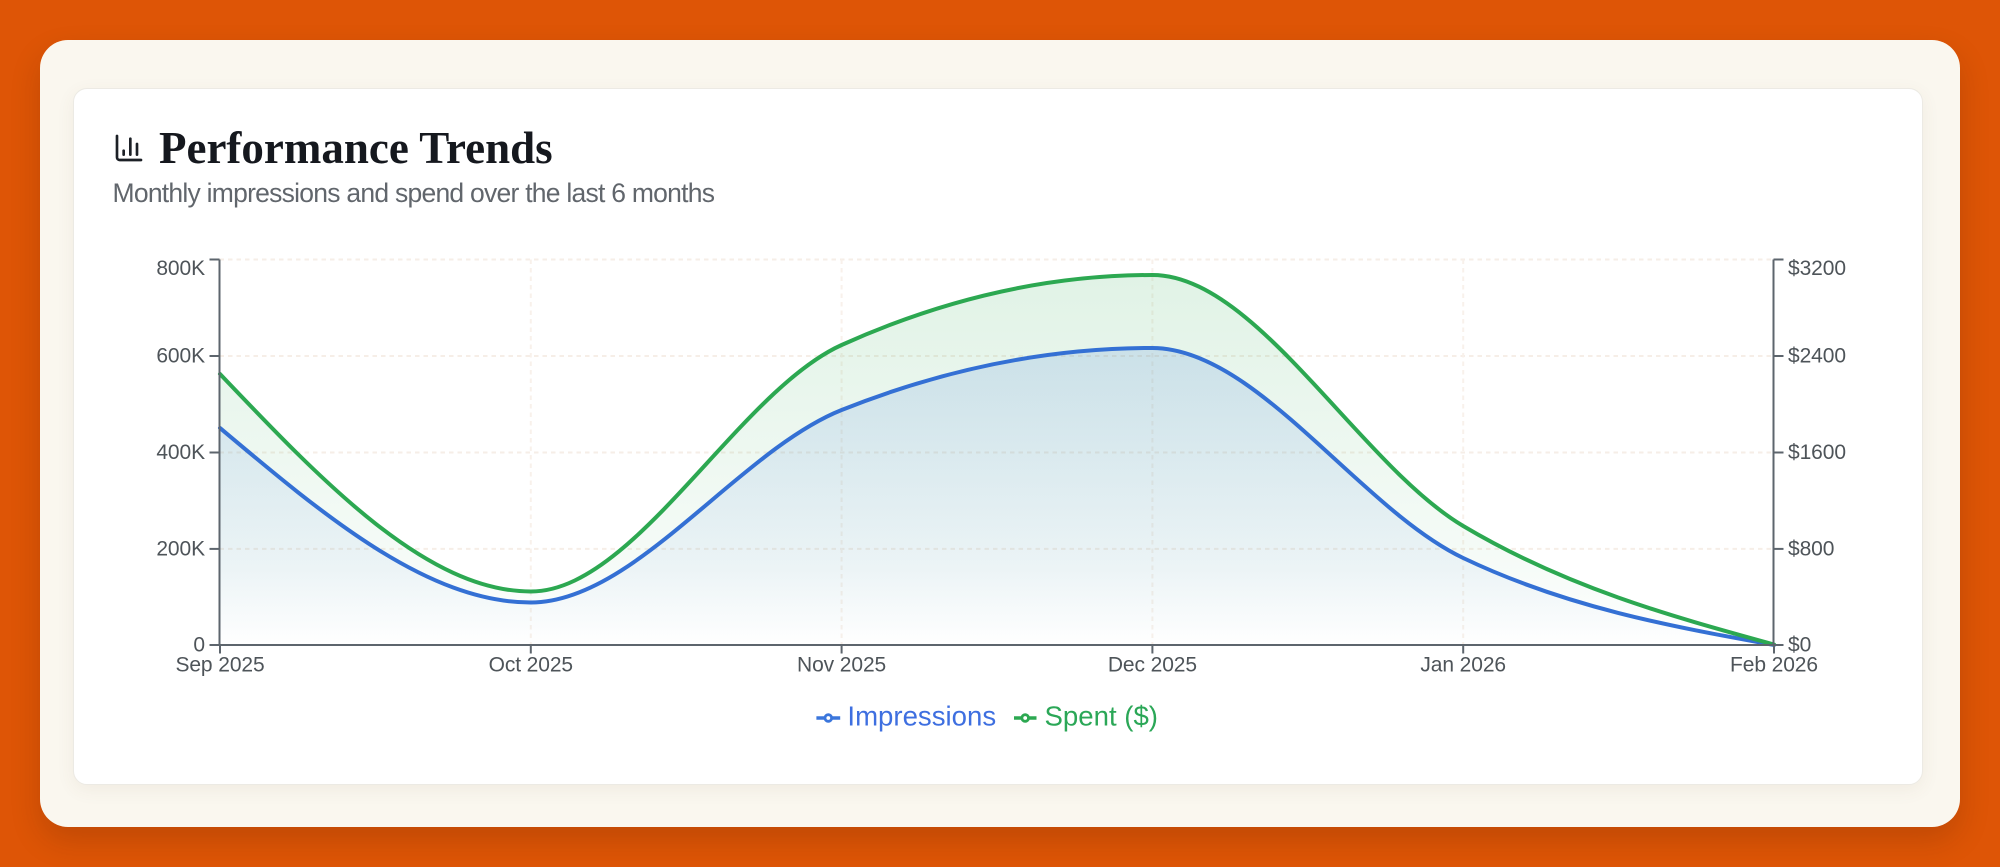 The width and height of the screenshot is (2000, 867). Describe the element at coordinates (180, 452) in the screenshot. I see `svg-text: 400K` at that location.